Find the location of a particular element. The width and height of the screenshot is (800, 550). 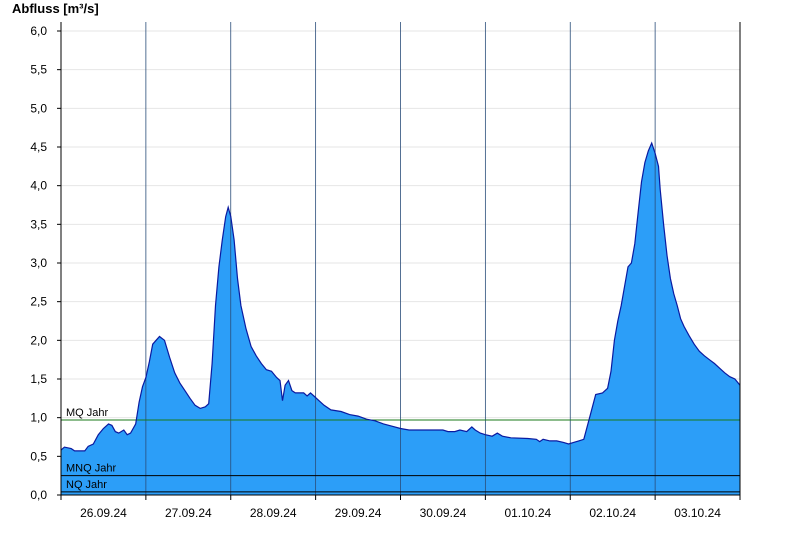

y-axis-title: Abfluss [m³/s] is located at coordinates (55, 8).